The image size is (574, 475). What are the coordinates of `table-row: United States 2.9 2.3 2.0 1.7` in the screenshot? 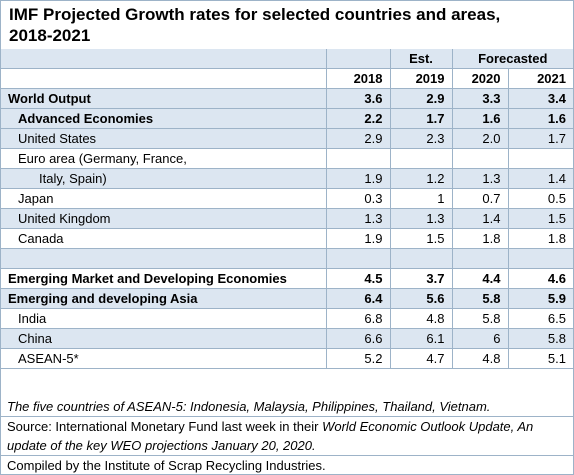 It's located at (287, 138).